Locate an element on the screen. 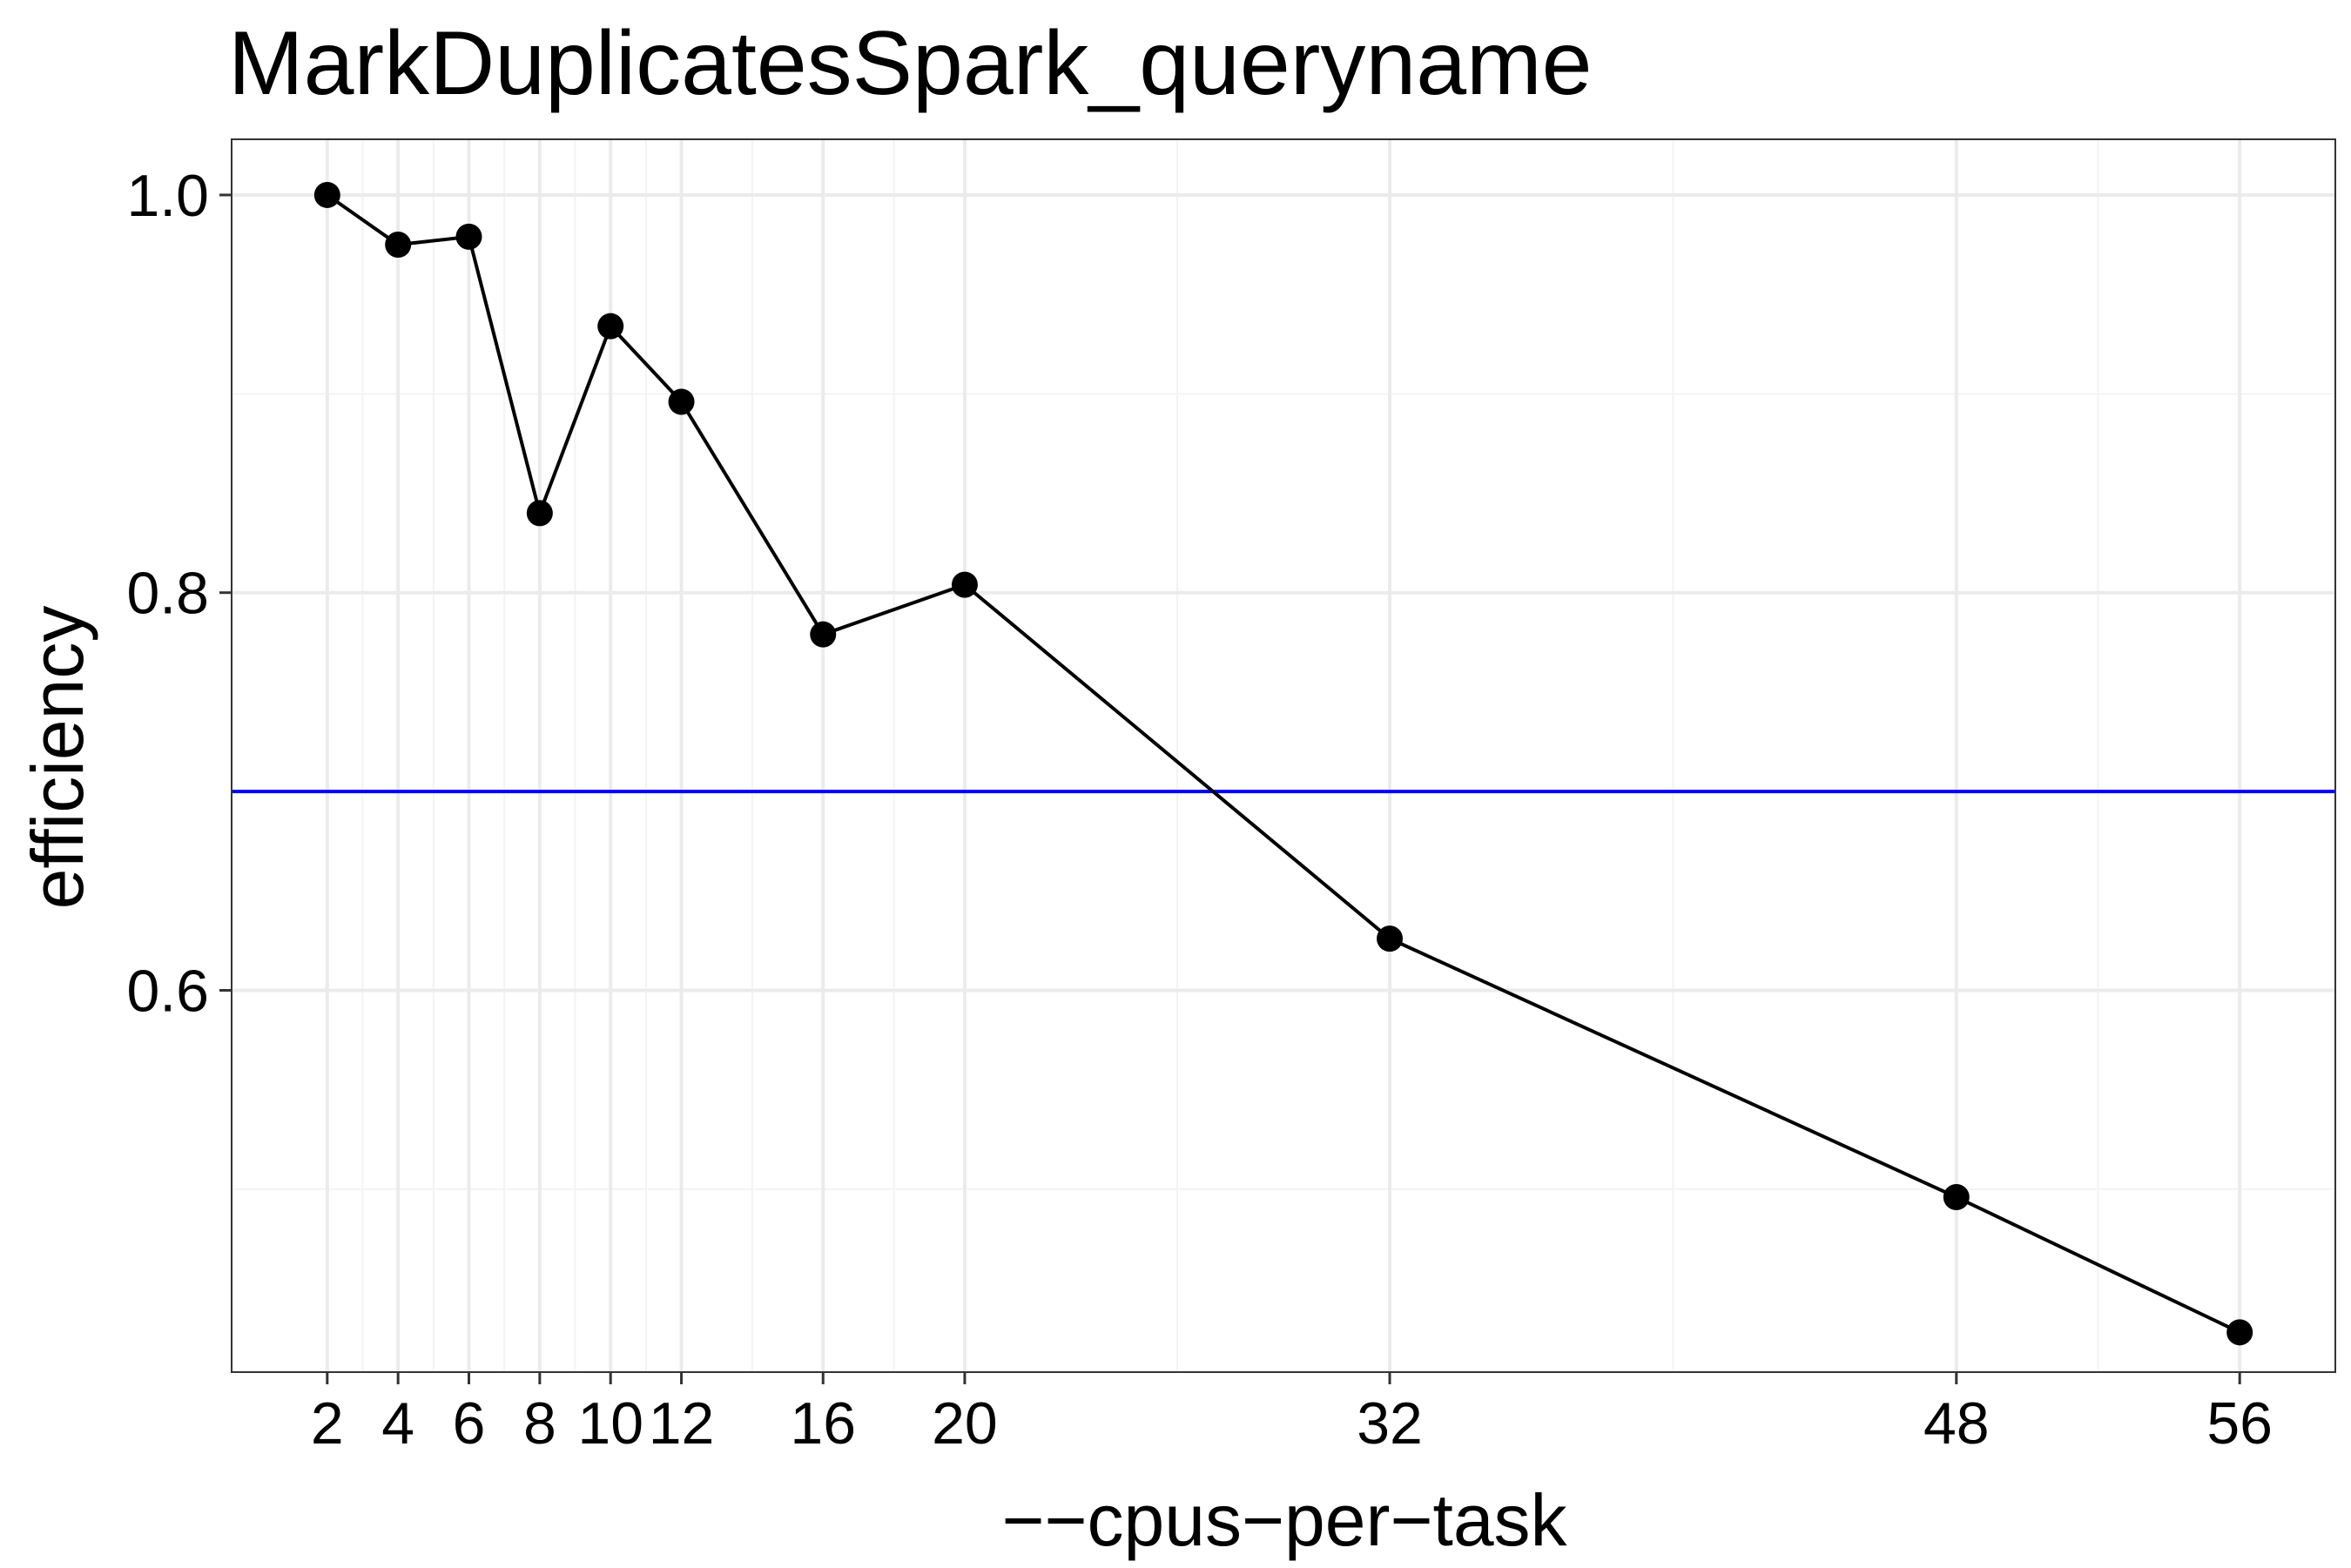  x-tick-label: 16 is located at coordinates (823, 1423).